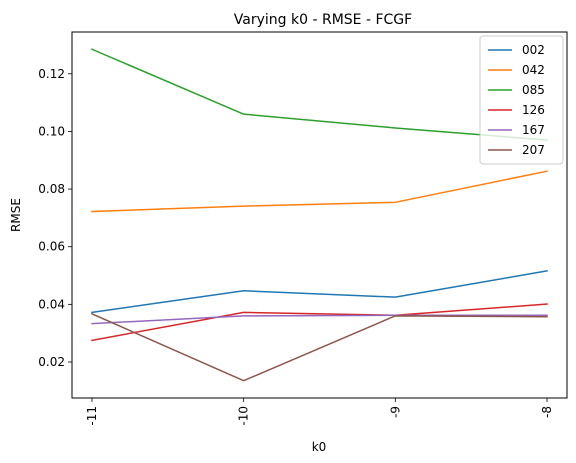  I want to click on x-tick-label--10: -10, so click(244, 416).